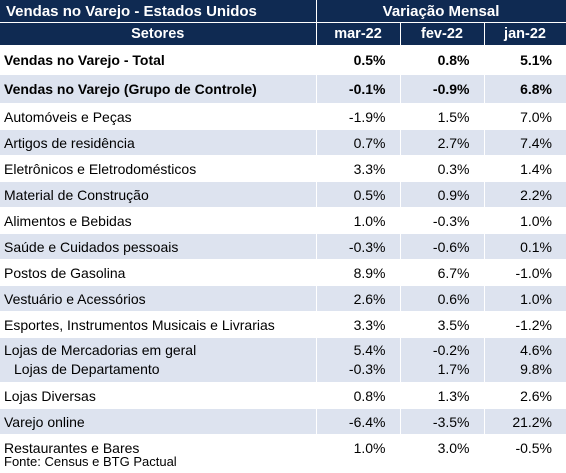 The image size is (566, 473). I want to click on value-cell: -1.2%, so click(524, 324).